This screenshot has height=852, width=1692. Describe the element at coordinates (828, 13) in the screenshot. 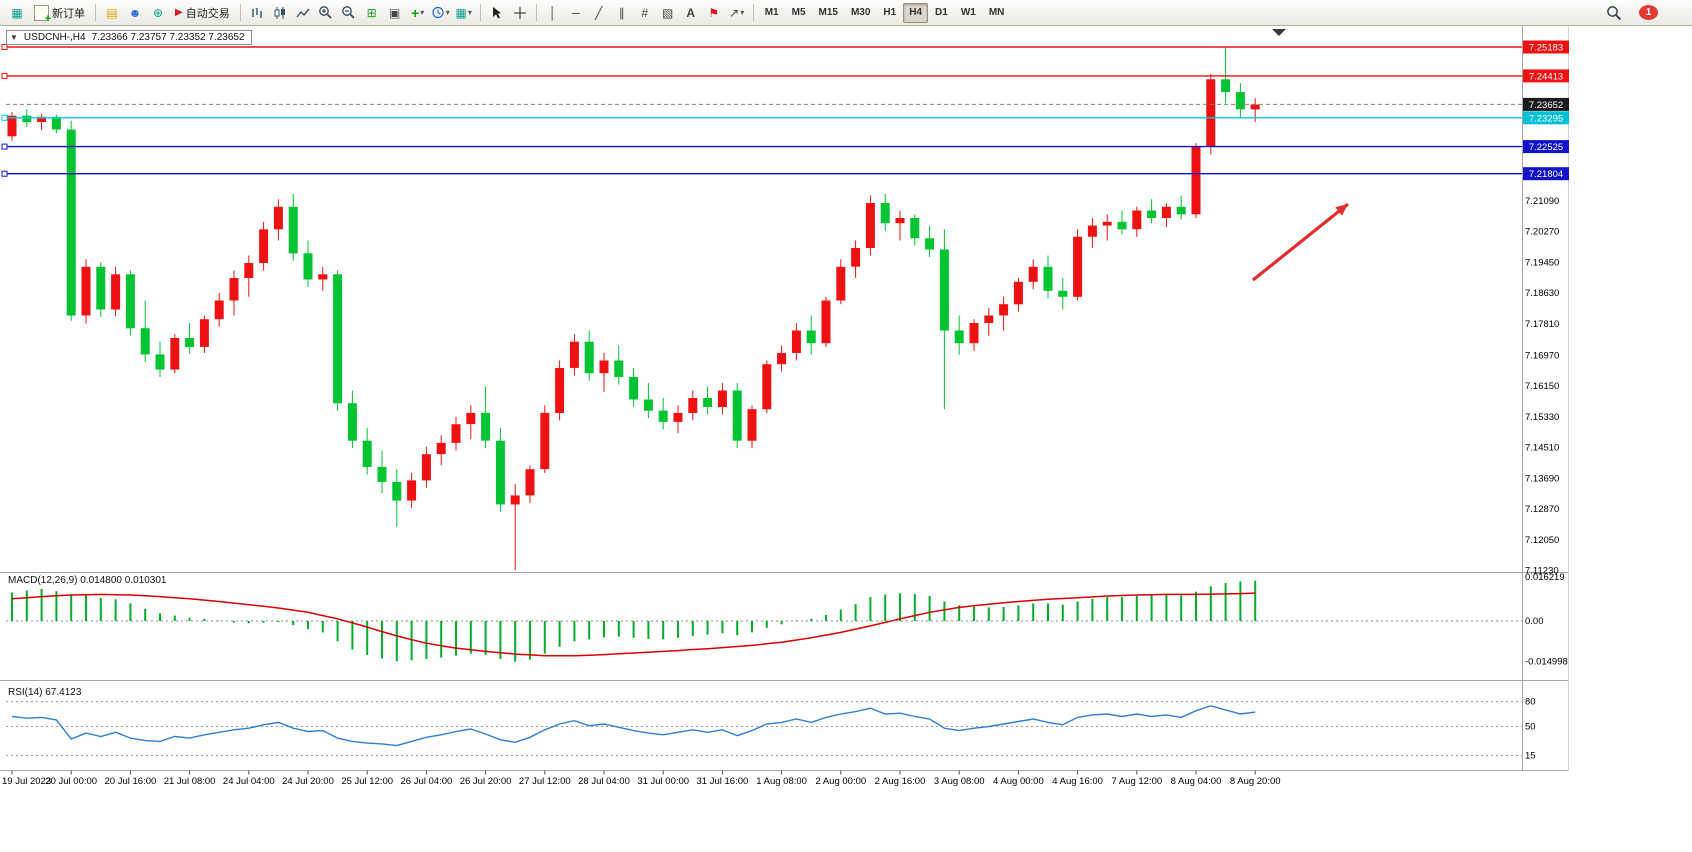

I see `timeframe-m15: M15` at that location.